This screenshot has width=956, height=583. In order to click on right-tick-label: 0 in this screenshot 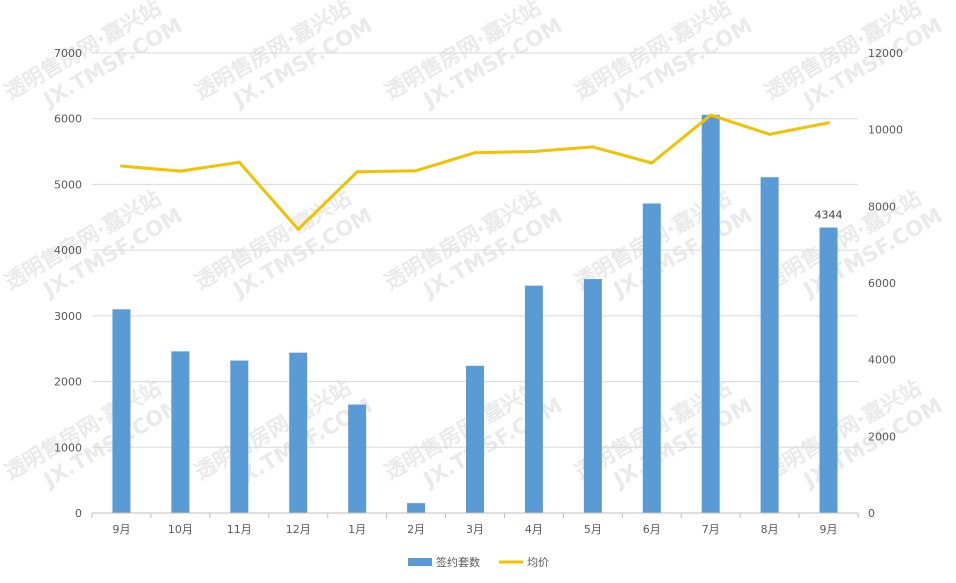, I will do `click(871, 513)`.